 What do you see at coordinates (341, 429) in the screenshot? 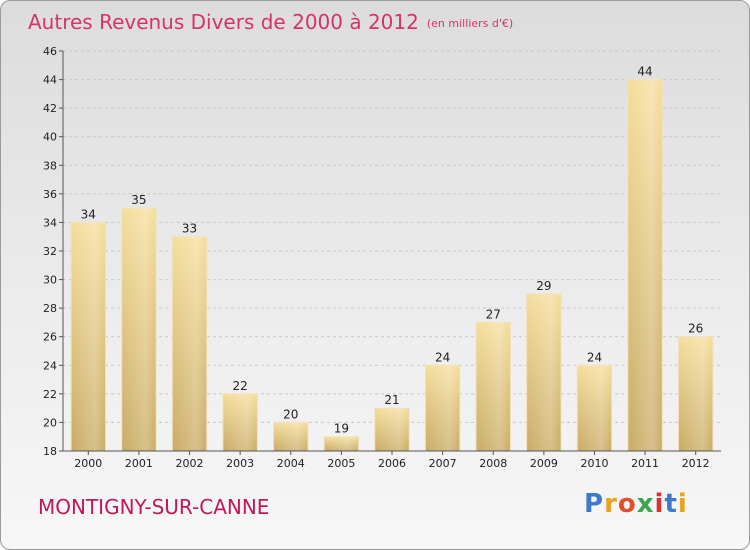
I see `bar-value-label: 19` at bounding box center [341, 429].